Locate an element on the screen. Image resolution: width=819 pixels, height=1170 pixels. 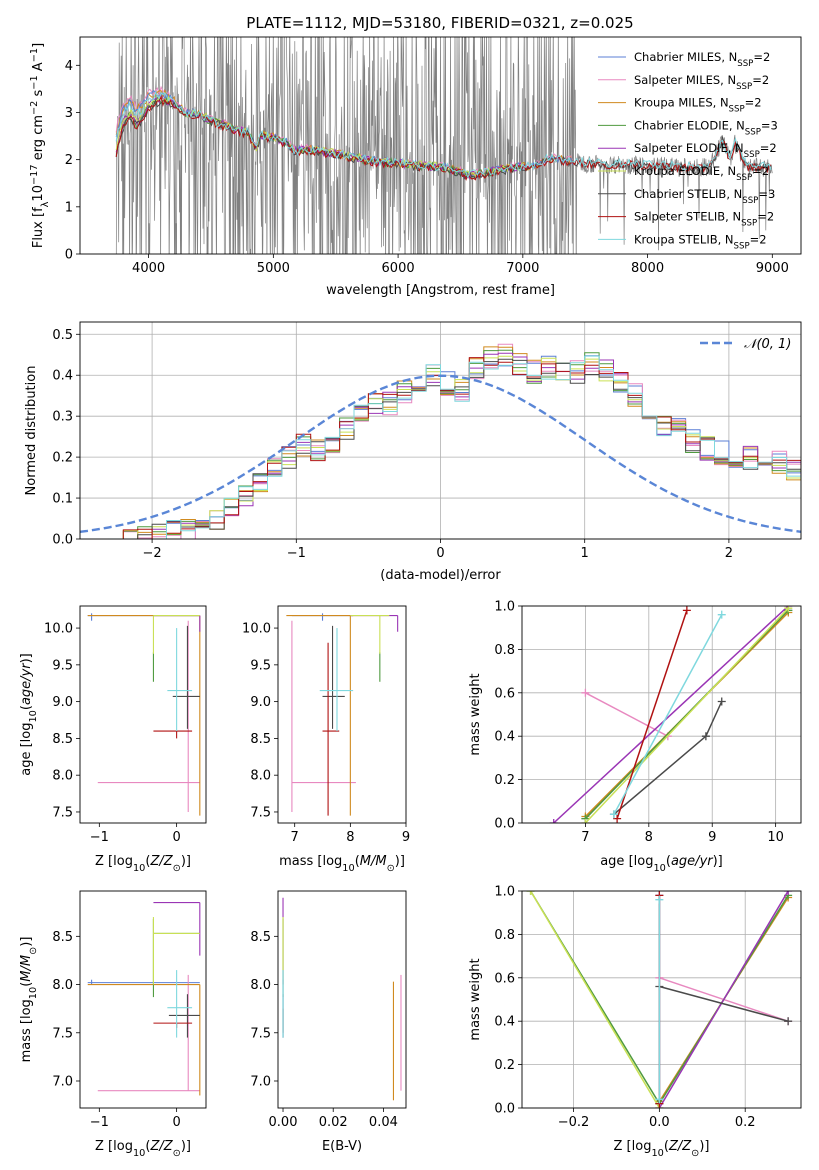
y-tick-label: 2 is located at coordinates (69, 160).